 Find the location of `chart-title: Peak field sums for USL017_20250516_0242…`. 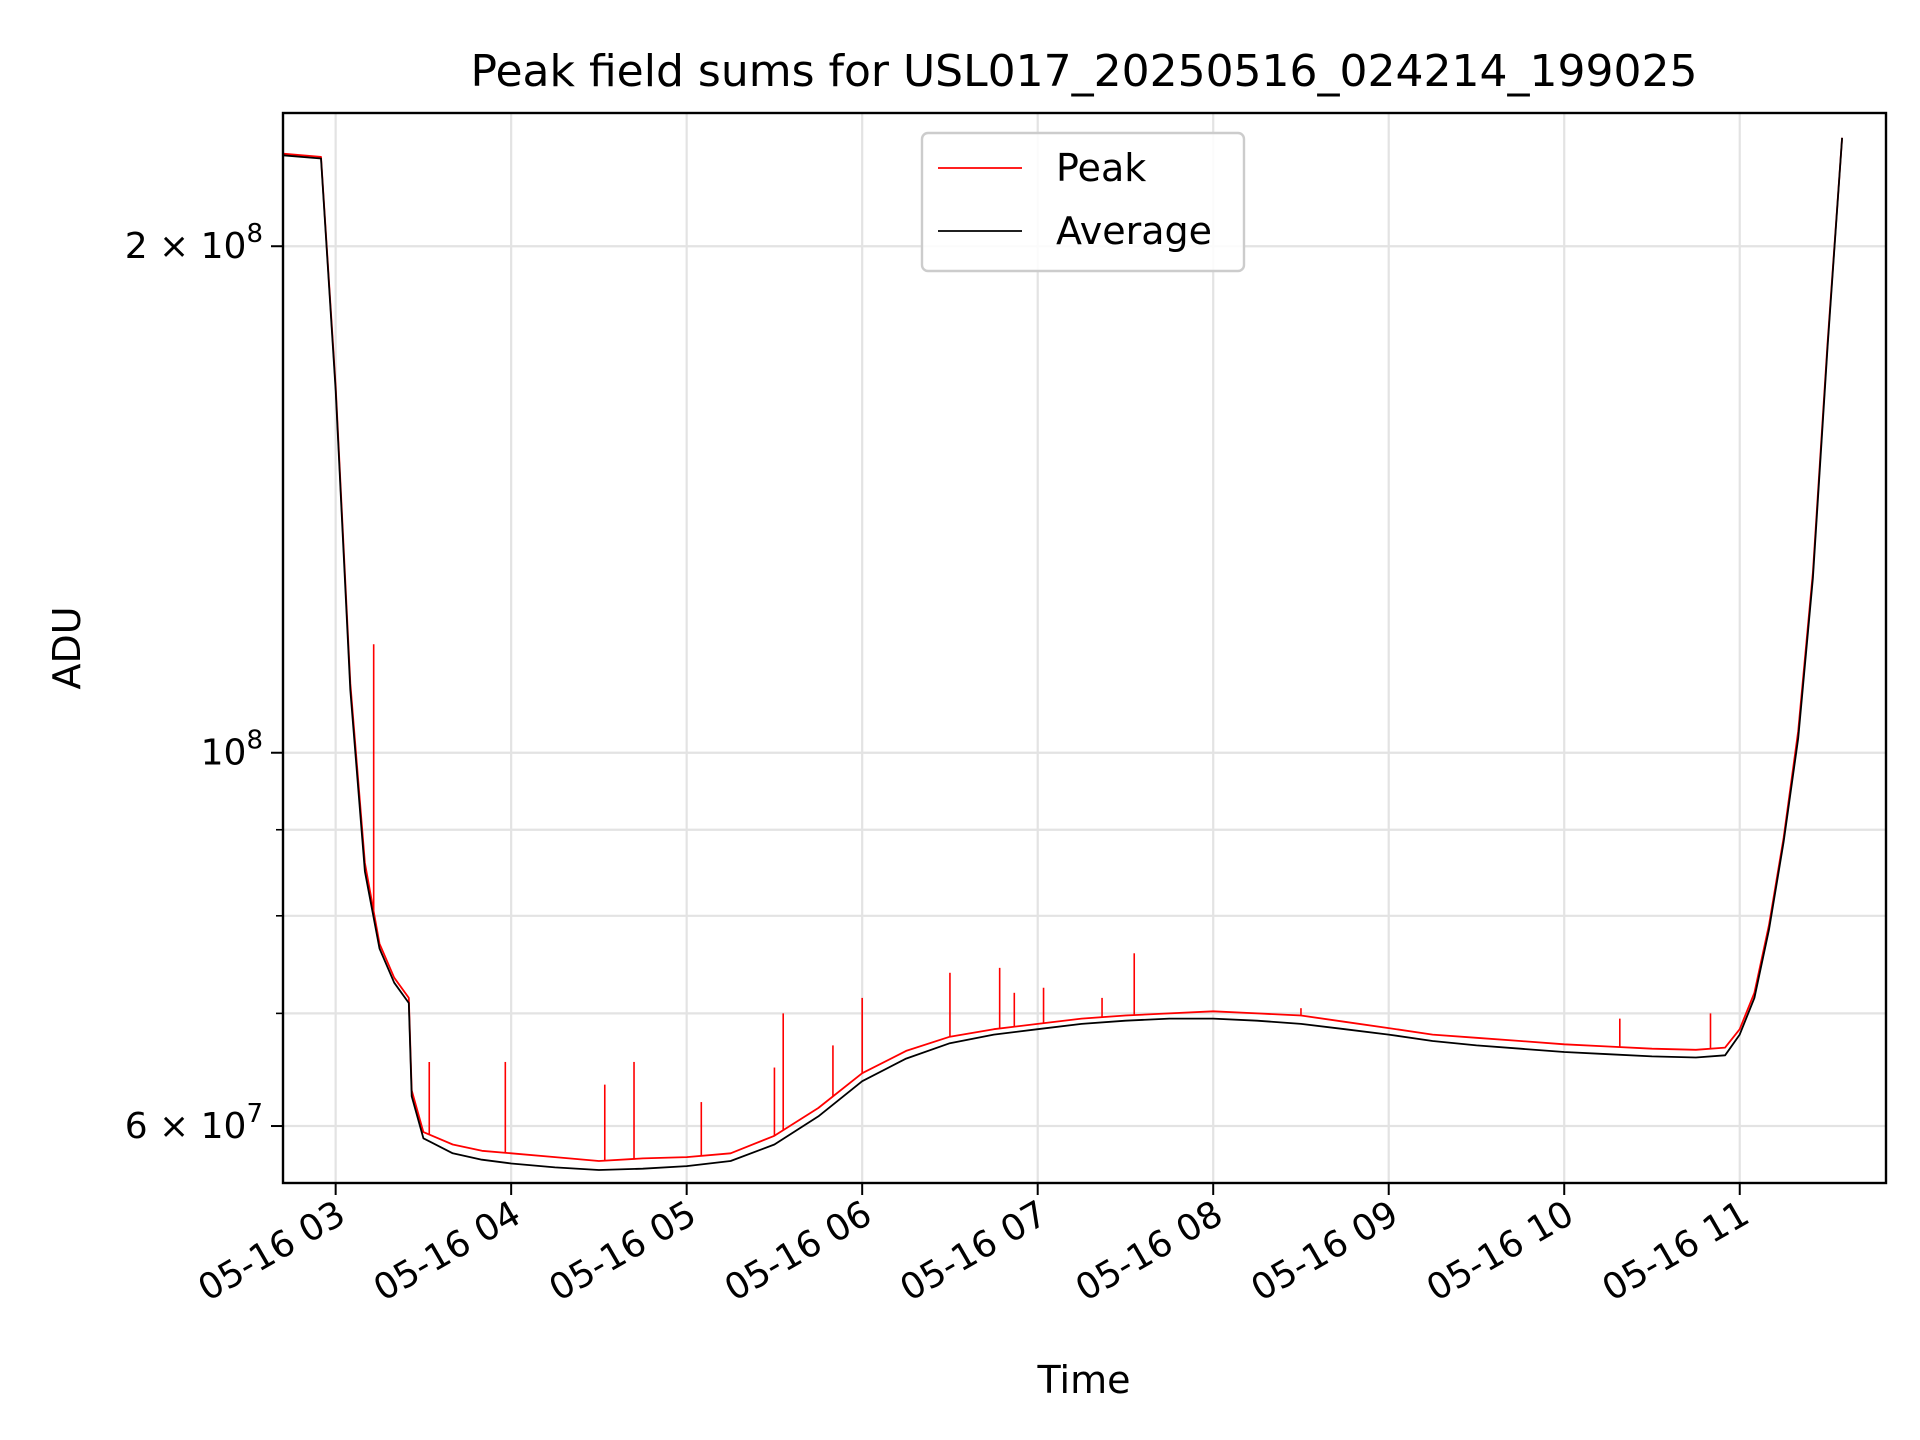

chart-title: Peak field sums for USL017_20250516_0242… is located at coordinates (1084, 71).